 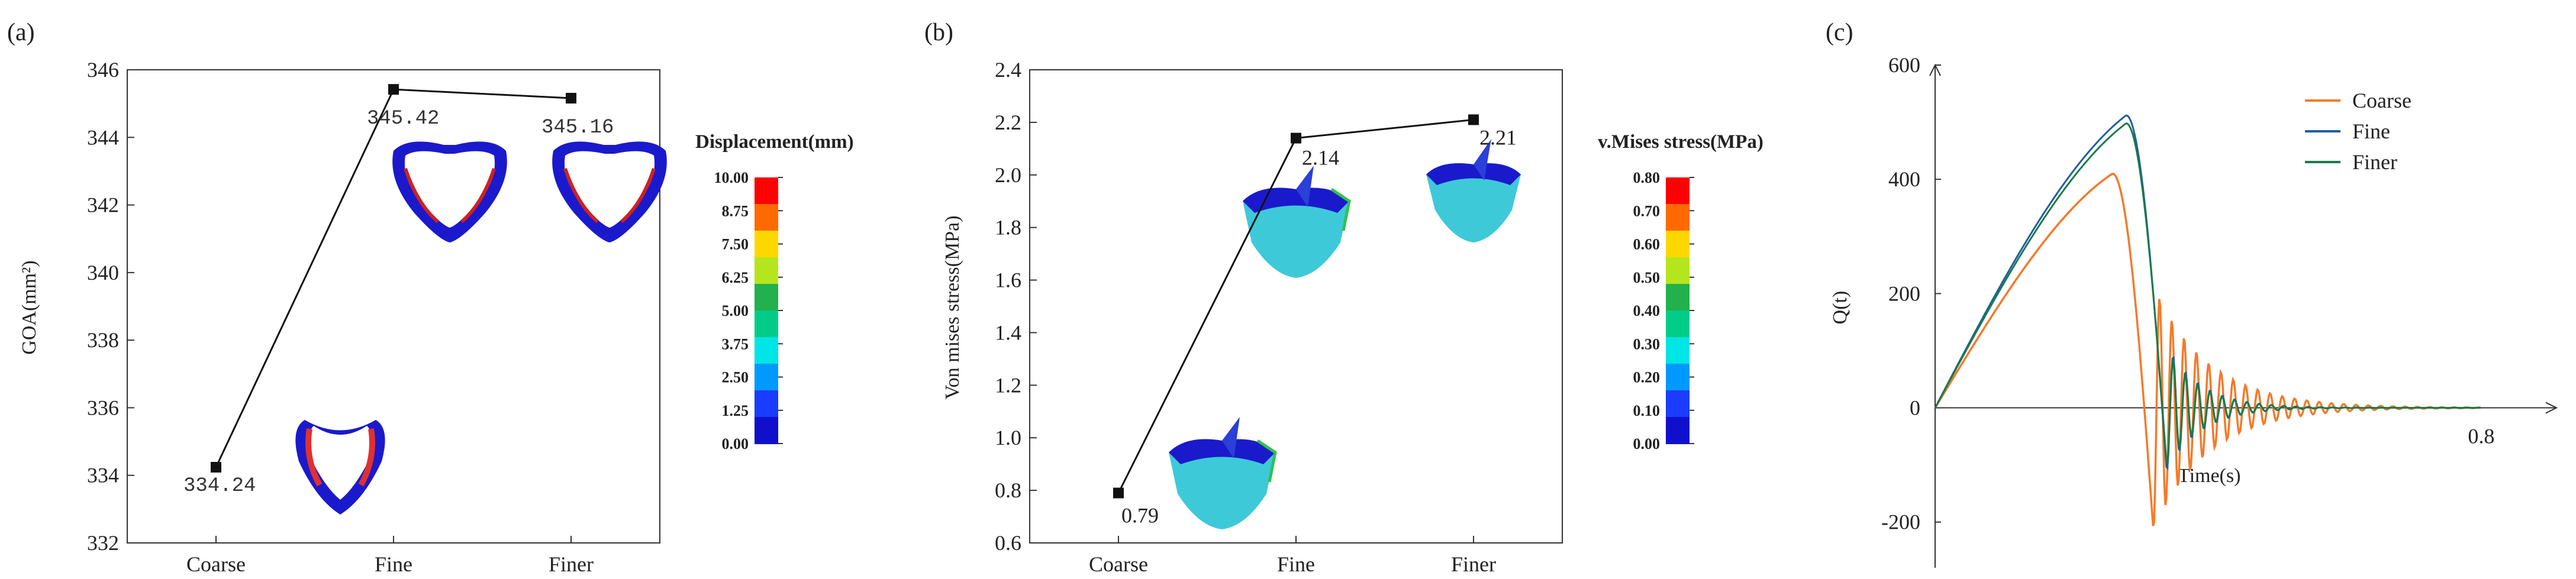 I want to click on y-tick-label: 0.8, so click(x=1008, y=490).